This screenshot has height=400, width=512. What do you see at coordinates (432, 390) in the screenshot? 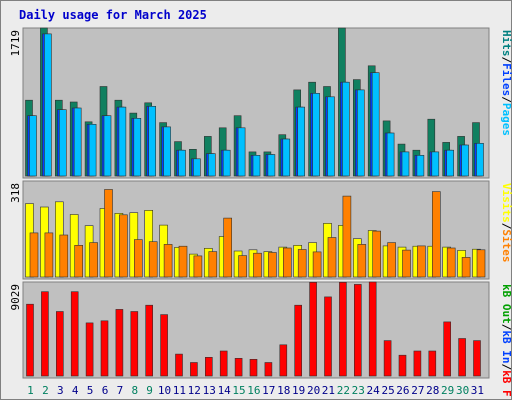
I see `day-label-28: 28` at bounding box center [432, 390].